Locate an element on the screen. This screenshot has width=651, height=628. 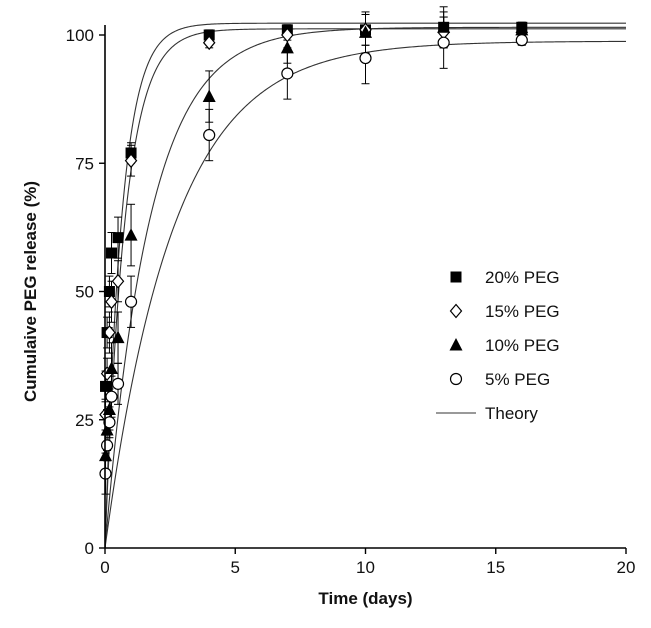
legend-marker-5-peg is located at coordinates (456, 379).